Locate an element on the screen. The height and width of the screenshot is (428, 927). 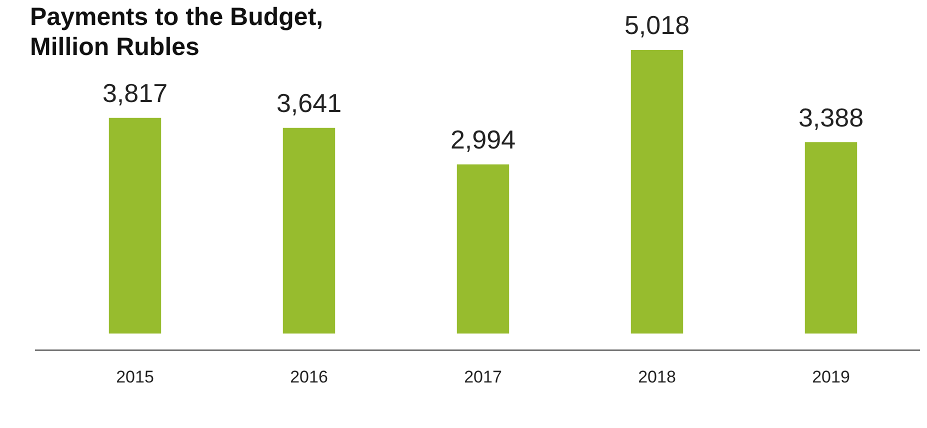
x-tick-label: 2019 is located at coordinates (831, 376).